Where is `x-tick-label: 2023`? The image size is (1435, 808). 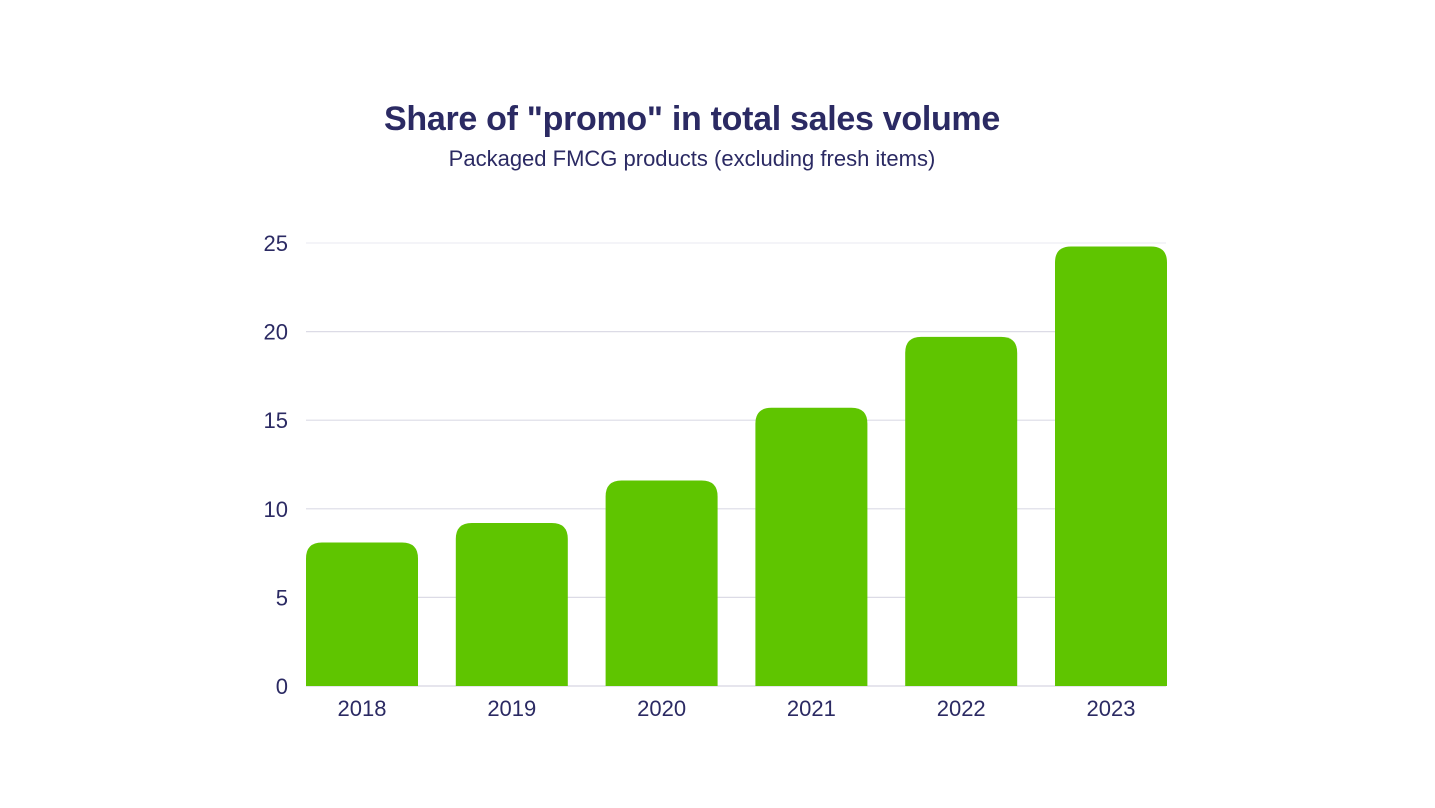
x-tick-label: 2023 is located at coordinates (1111, 708).